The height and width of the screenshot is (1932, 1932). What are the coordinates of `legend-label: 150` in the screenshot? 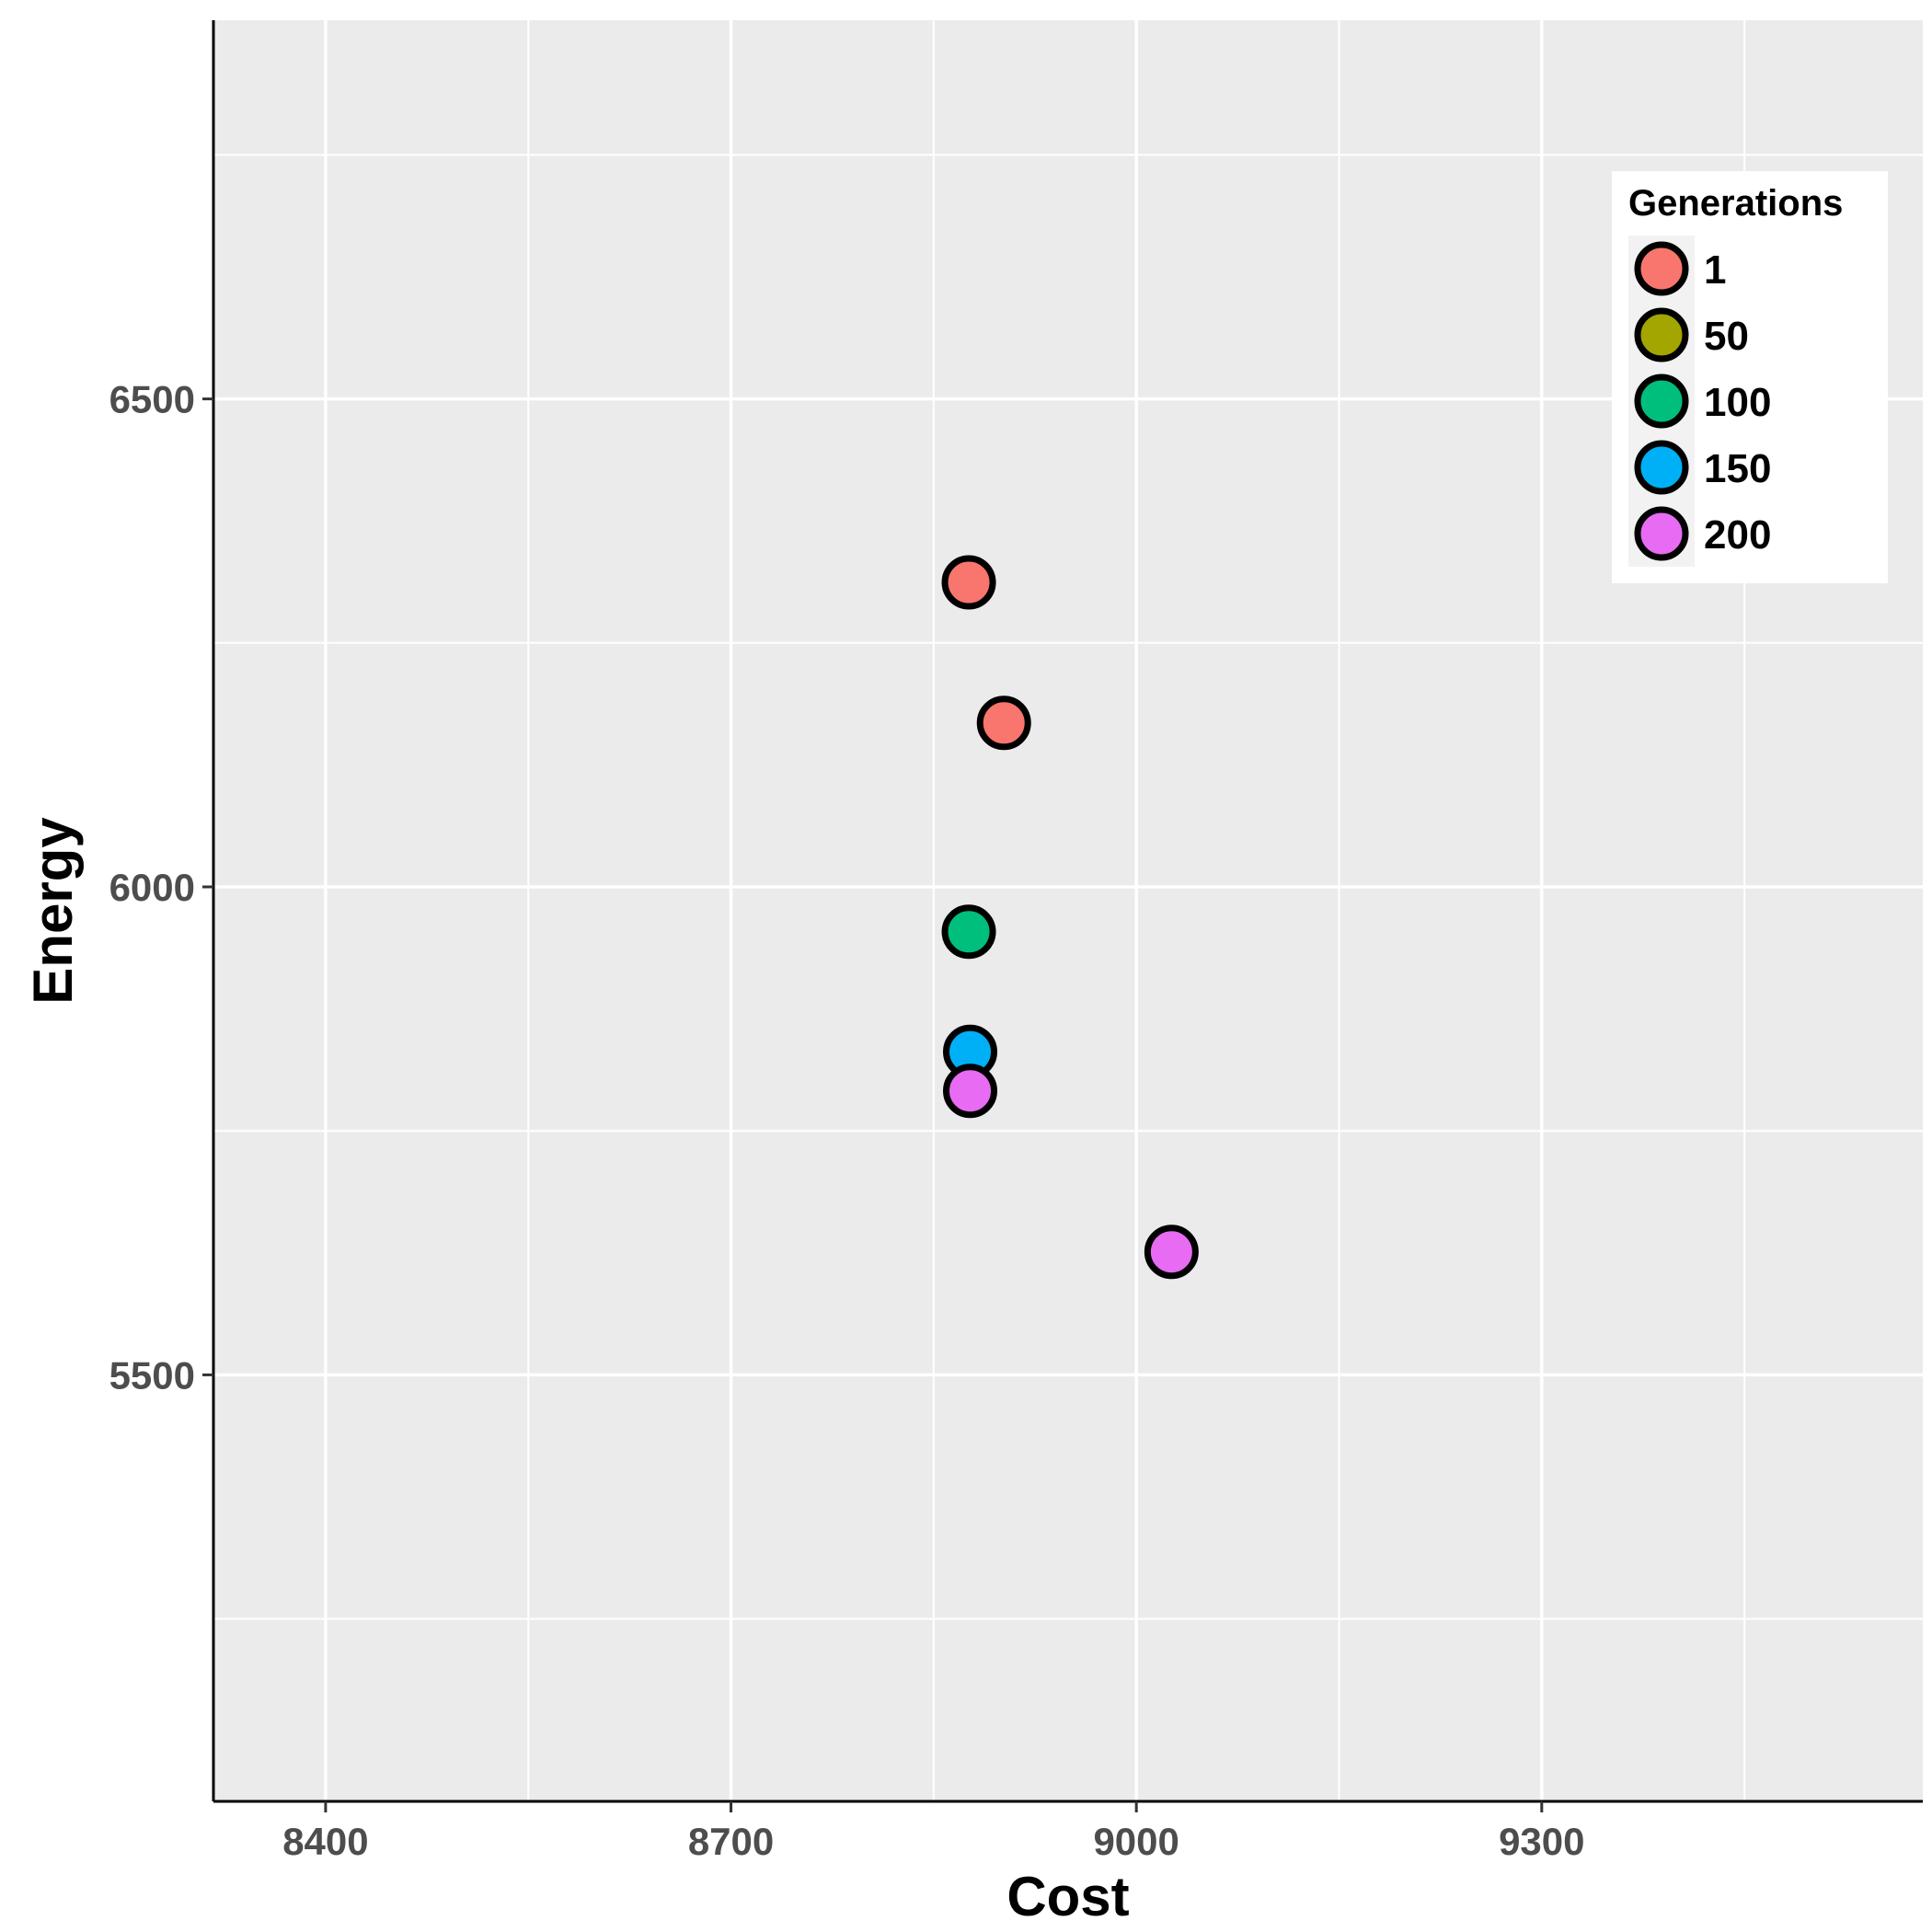 It's located at (1737, 468).